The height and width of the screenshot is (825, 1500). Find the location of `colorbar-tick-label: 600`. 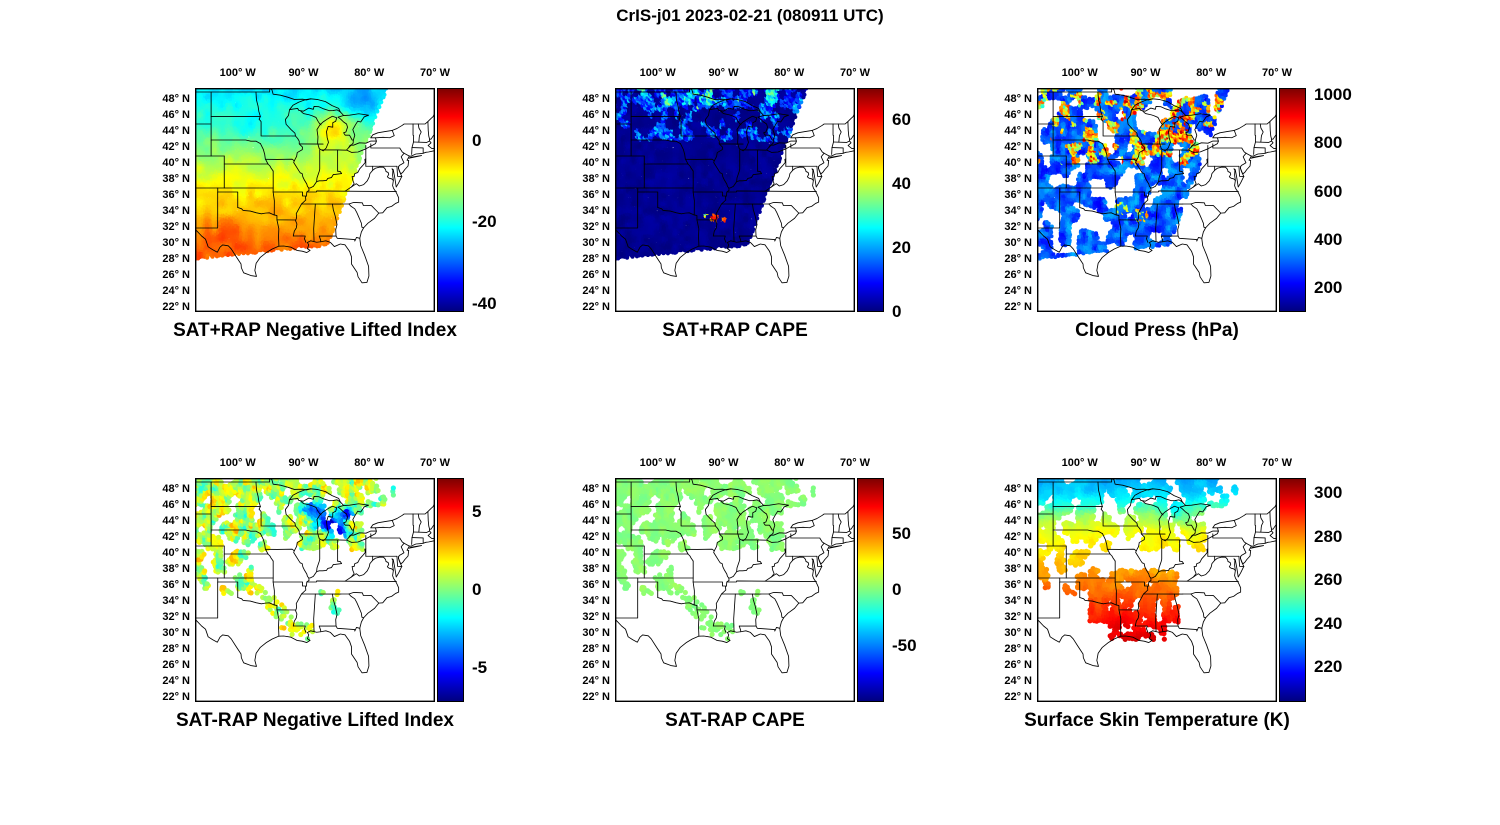

colorbar-tick-label: 600 is located at coordinates (1328, 191).